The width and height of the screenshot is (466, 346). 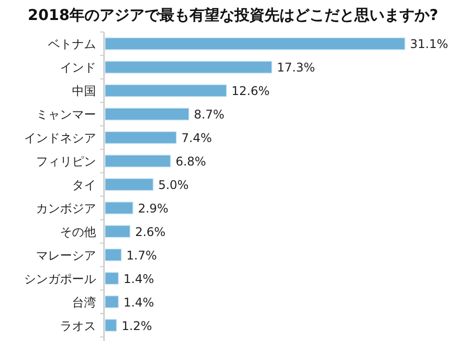 What do you see at coordinates (84, 91) in the screenshot?
I see `category-label: 中国` at bounding box center [84, 91].